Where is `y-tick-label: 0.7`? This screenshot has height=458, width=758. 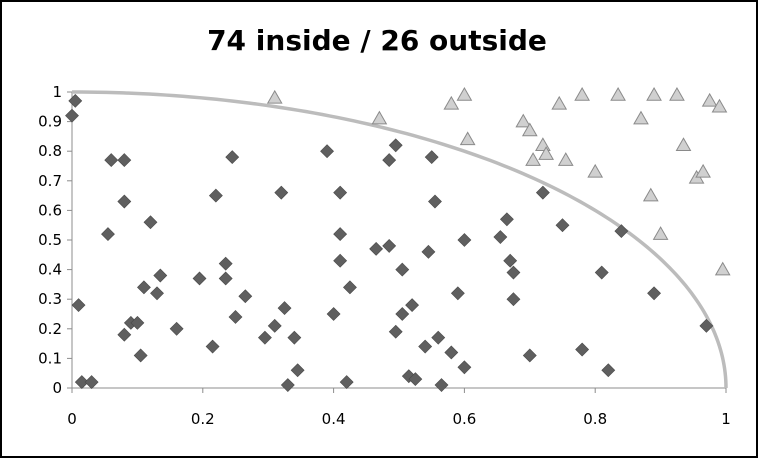
y-tick-label: 0.7 is located at coordinates (50, 181).